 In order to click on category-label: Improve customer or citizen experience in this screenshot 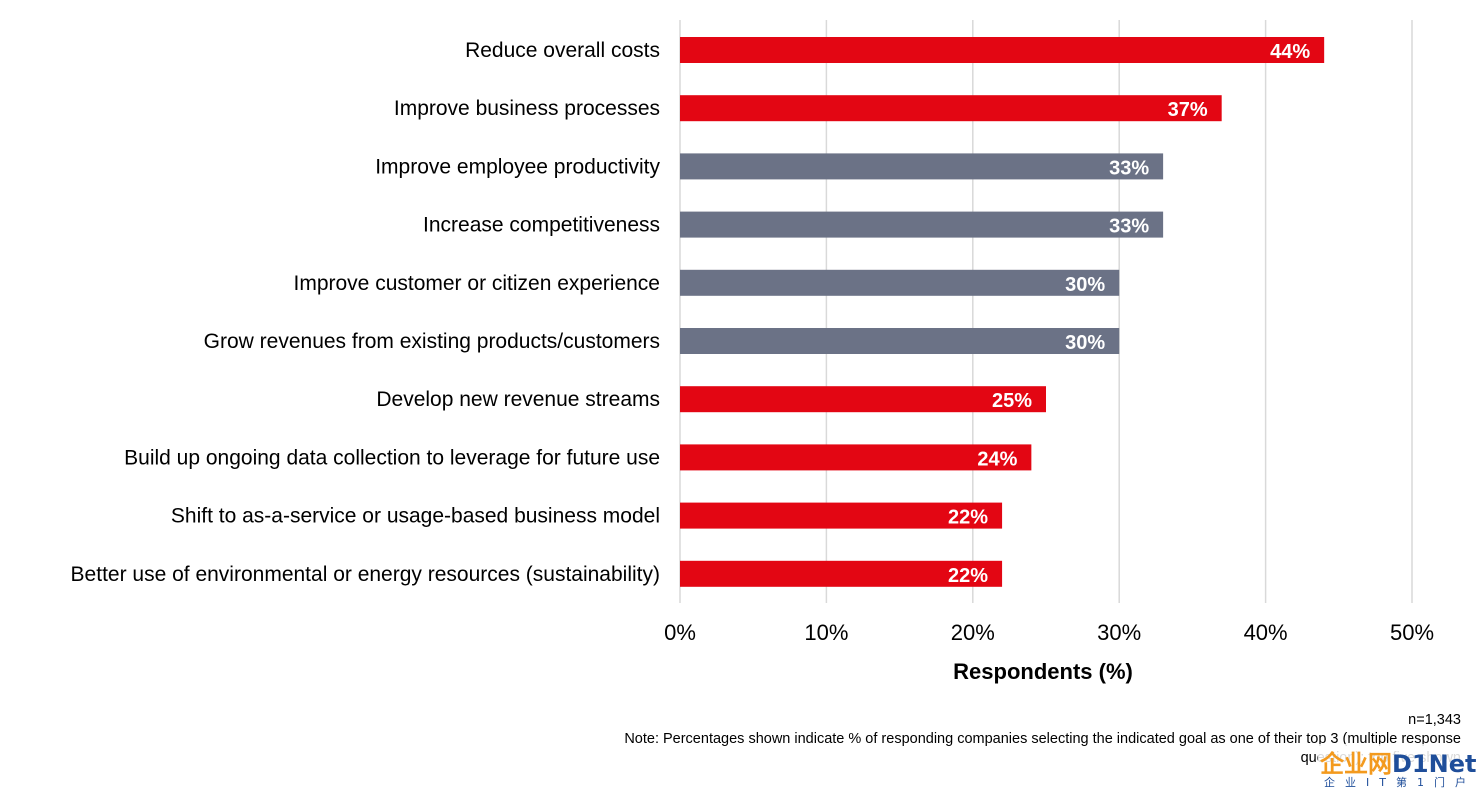, I will do `click(477, 283)`.